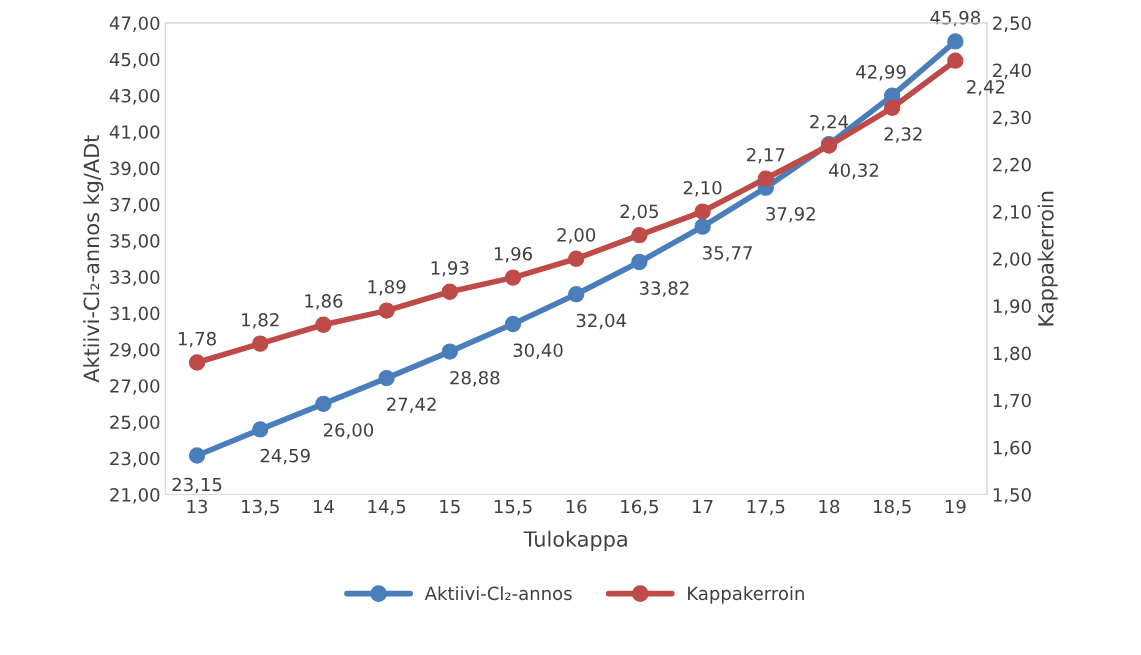  I want to click on x-tick-label: 16, so click(576, 506).